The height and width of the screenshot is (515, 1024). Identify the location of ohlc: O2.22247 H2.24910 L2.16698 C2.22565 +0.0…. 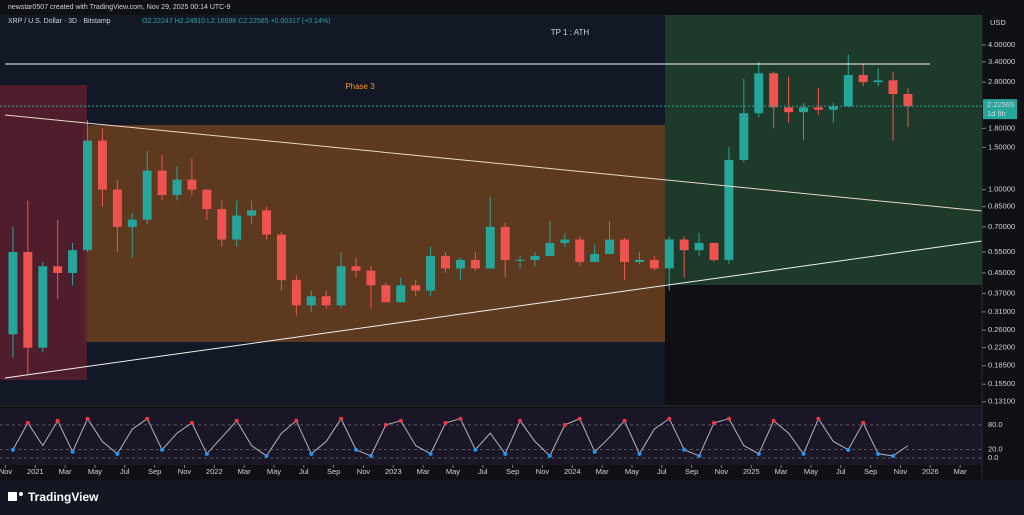
(236, 21).